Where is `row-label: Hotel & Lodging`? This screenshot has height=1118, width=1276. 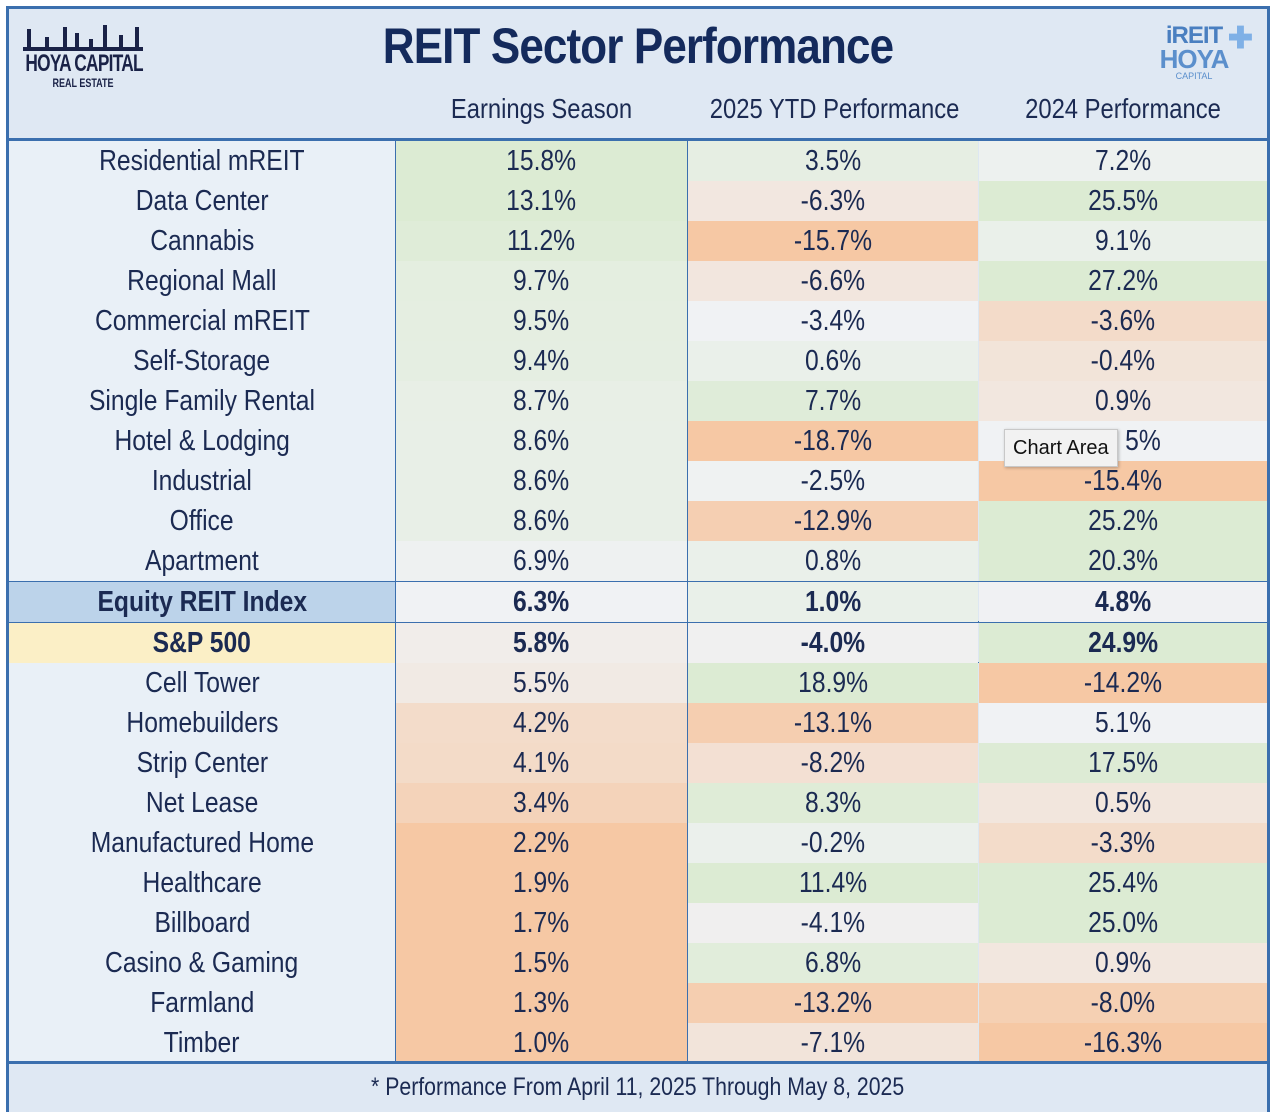 row-label: Hotel & Lodging is located at coordinates (202, 441).